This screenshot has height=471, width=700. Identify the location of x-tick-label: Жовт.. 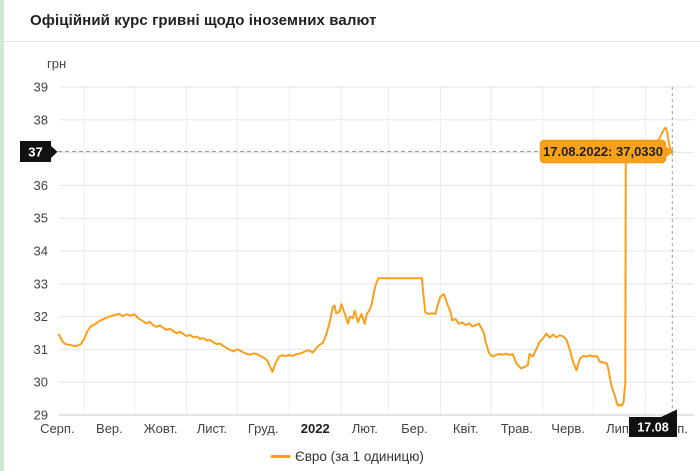
(161, 428).